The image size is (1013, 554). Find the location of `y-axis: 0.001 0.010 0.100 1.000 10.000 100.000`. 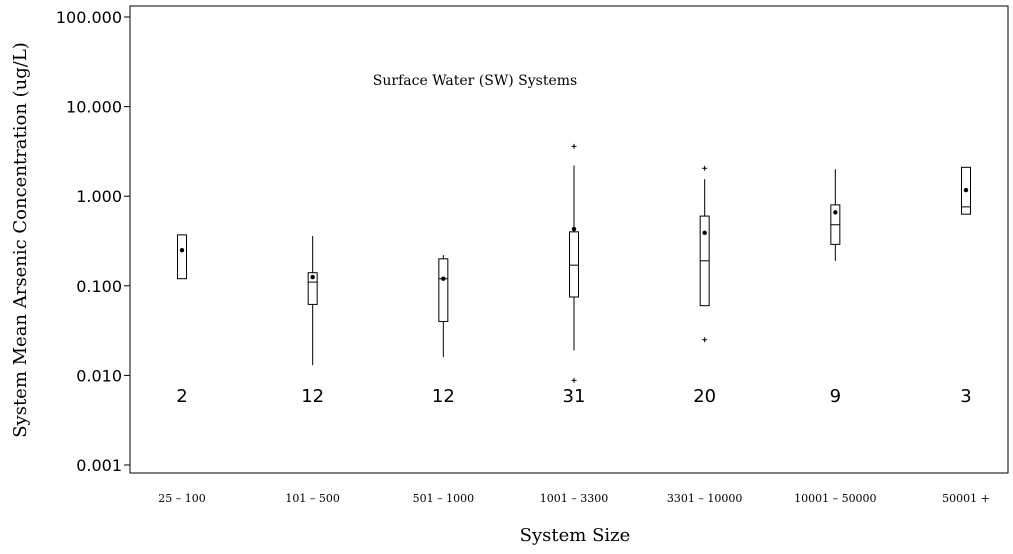

y-axis: 0.001 0.010 0.100 1.000 10.000 100.000 is located at coordinates (93, 241).